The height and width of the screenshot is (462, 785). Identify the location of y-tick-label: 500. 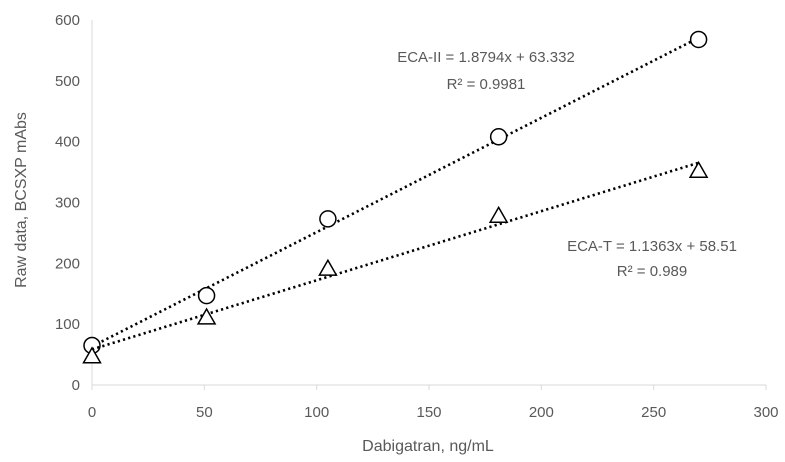
(67, 81).